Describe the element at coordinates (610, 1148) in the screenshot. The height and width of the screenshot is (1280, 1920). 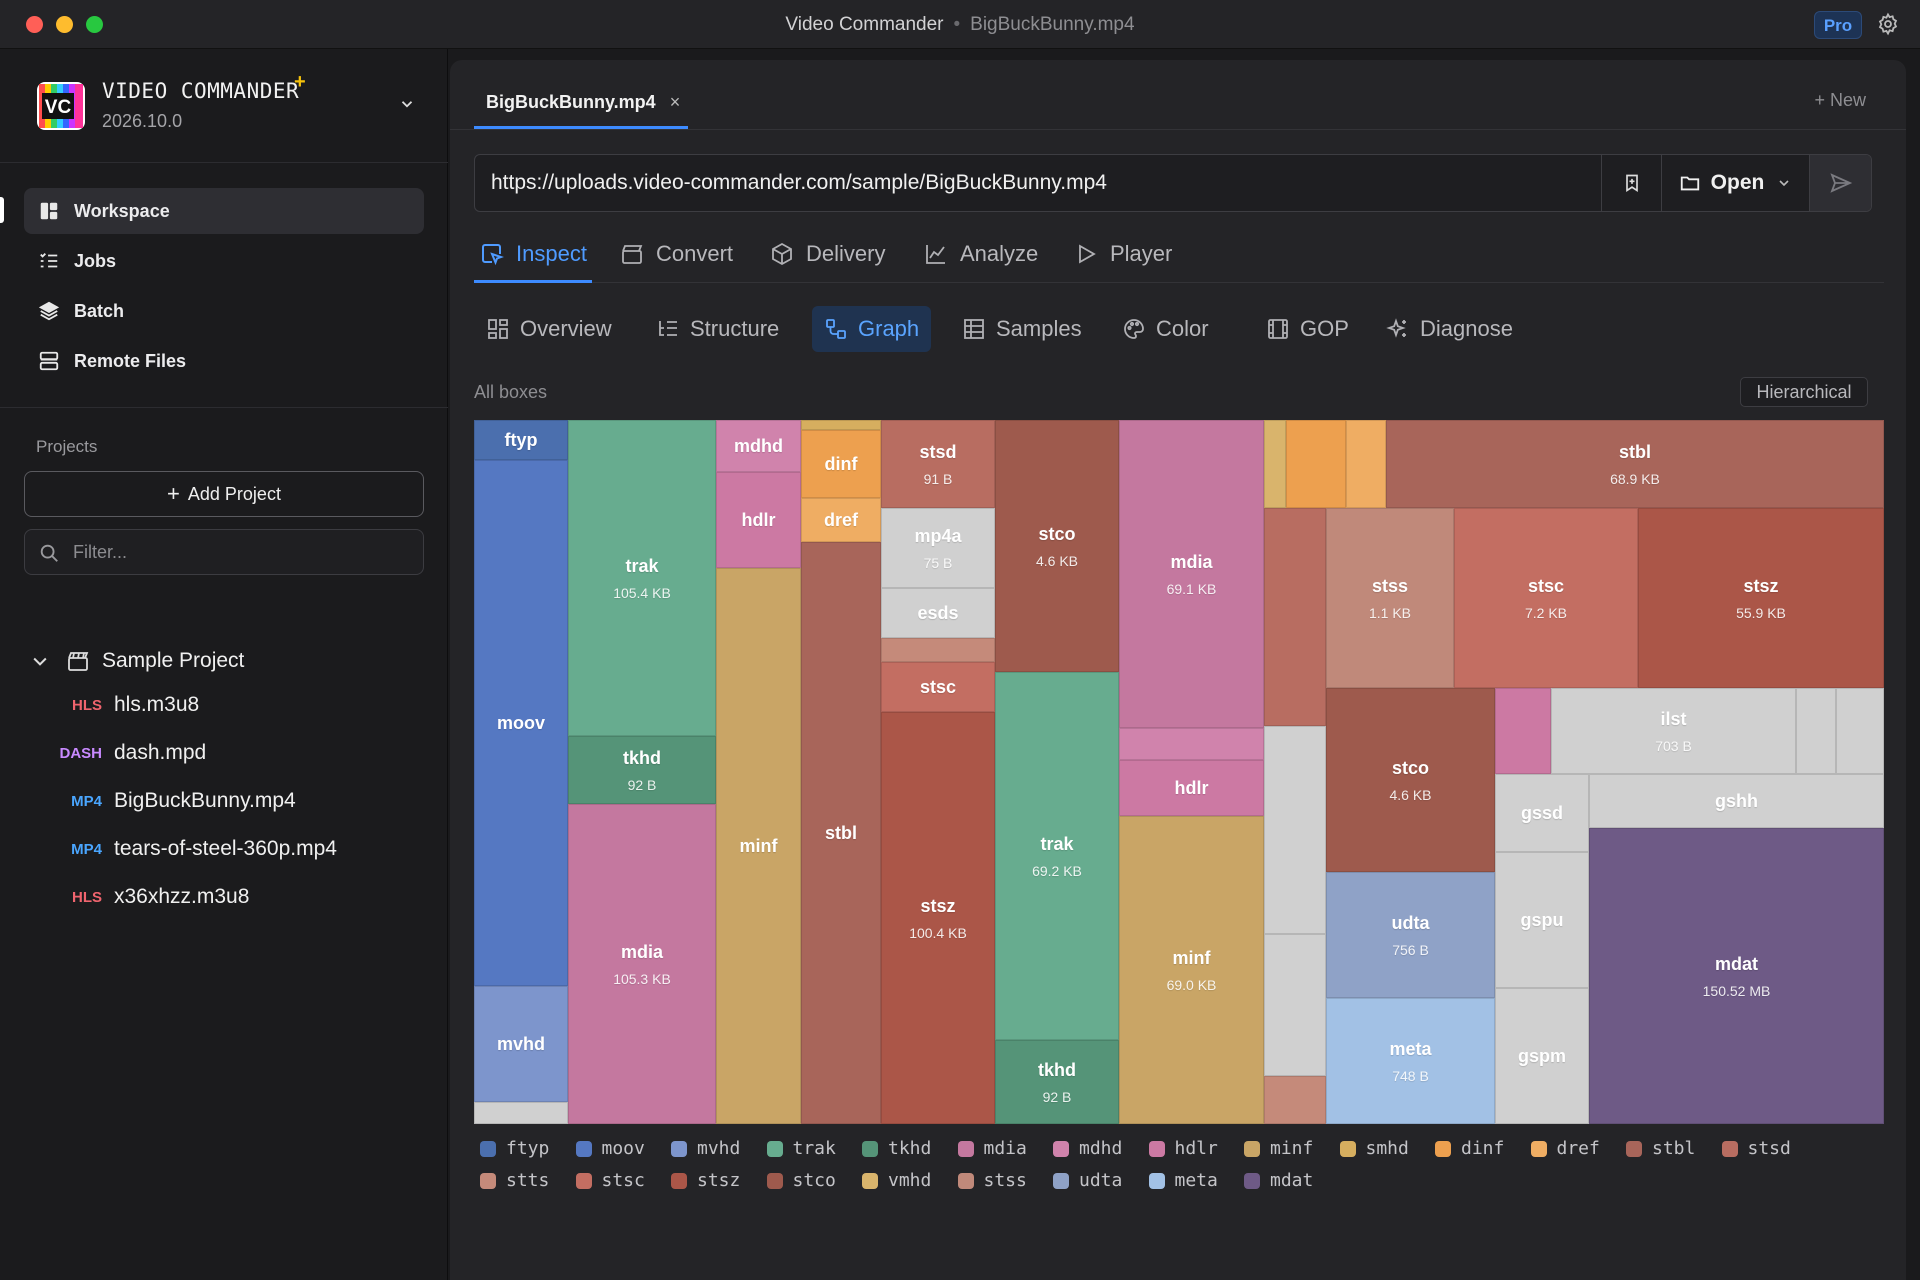
I see `legend-item-moov: moov` at that location.